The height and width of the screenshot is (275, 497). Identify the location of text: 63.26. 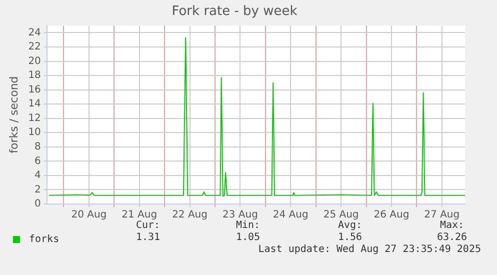
(452, 237).